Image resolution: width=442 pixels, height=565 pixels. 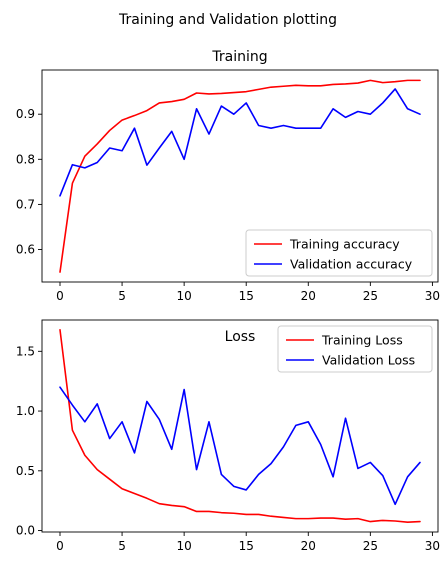 I want to click on loss-legend-label: Validation Loss, so click(x=368, y=360).